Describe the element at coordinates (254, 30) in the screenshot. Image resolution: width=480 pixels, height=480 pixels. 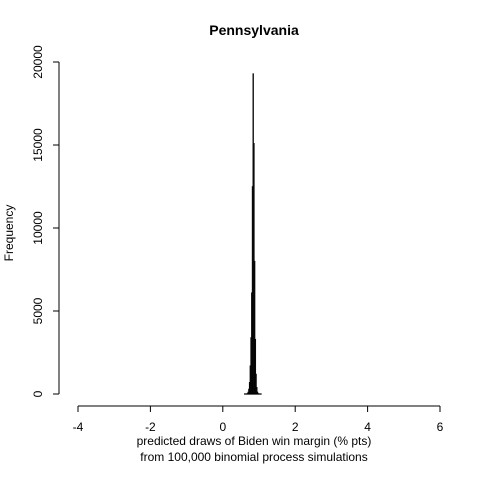
I see `chart-title: Pennsylvania` at that location.